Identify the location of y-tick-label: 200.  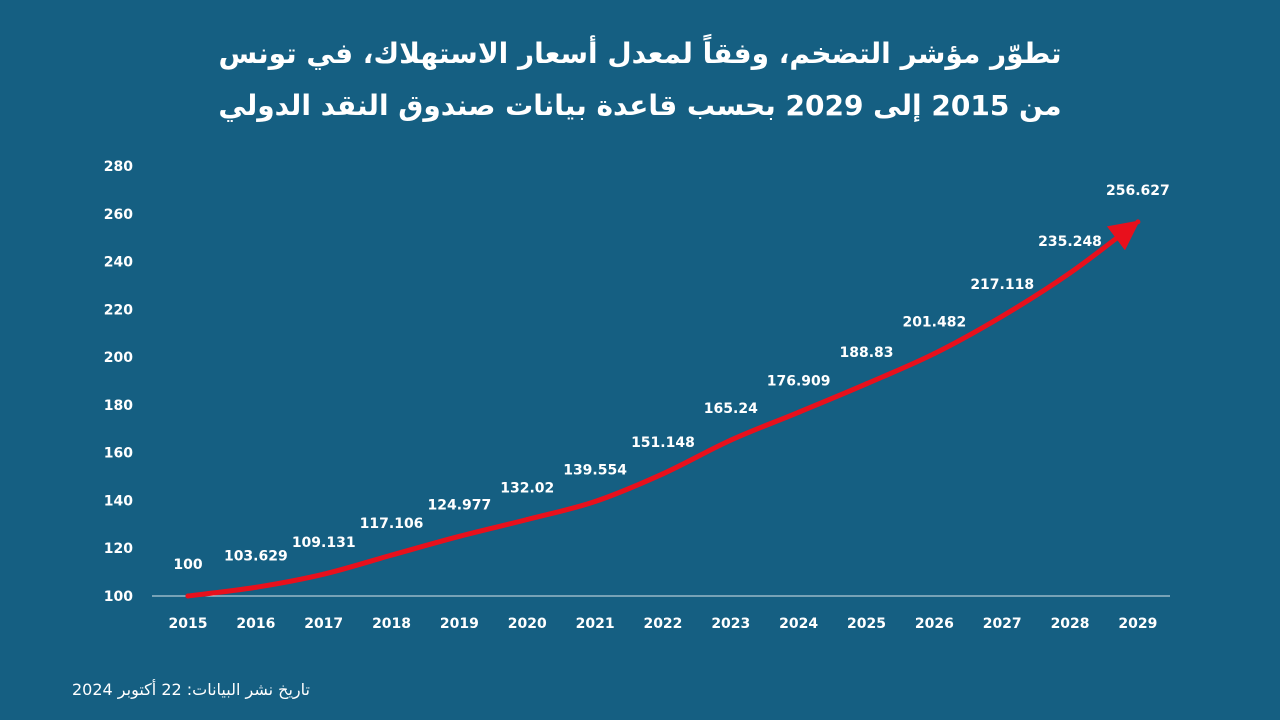
(118, 358).